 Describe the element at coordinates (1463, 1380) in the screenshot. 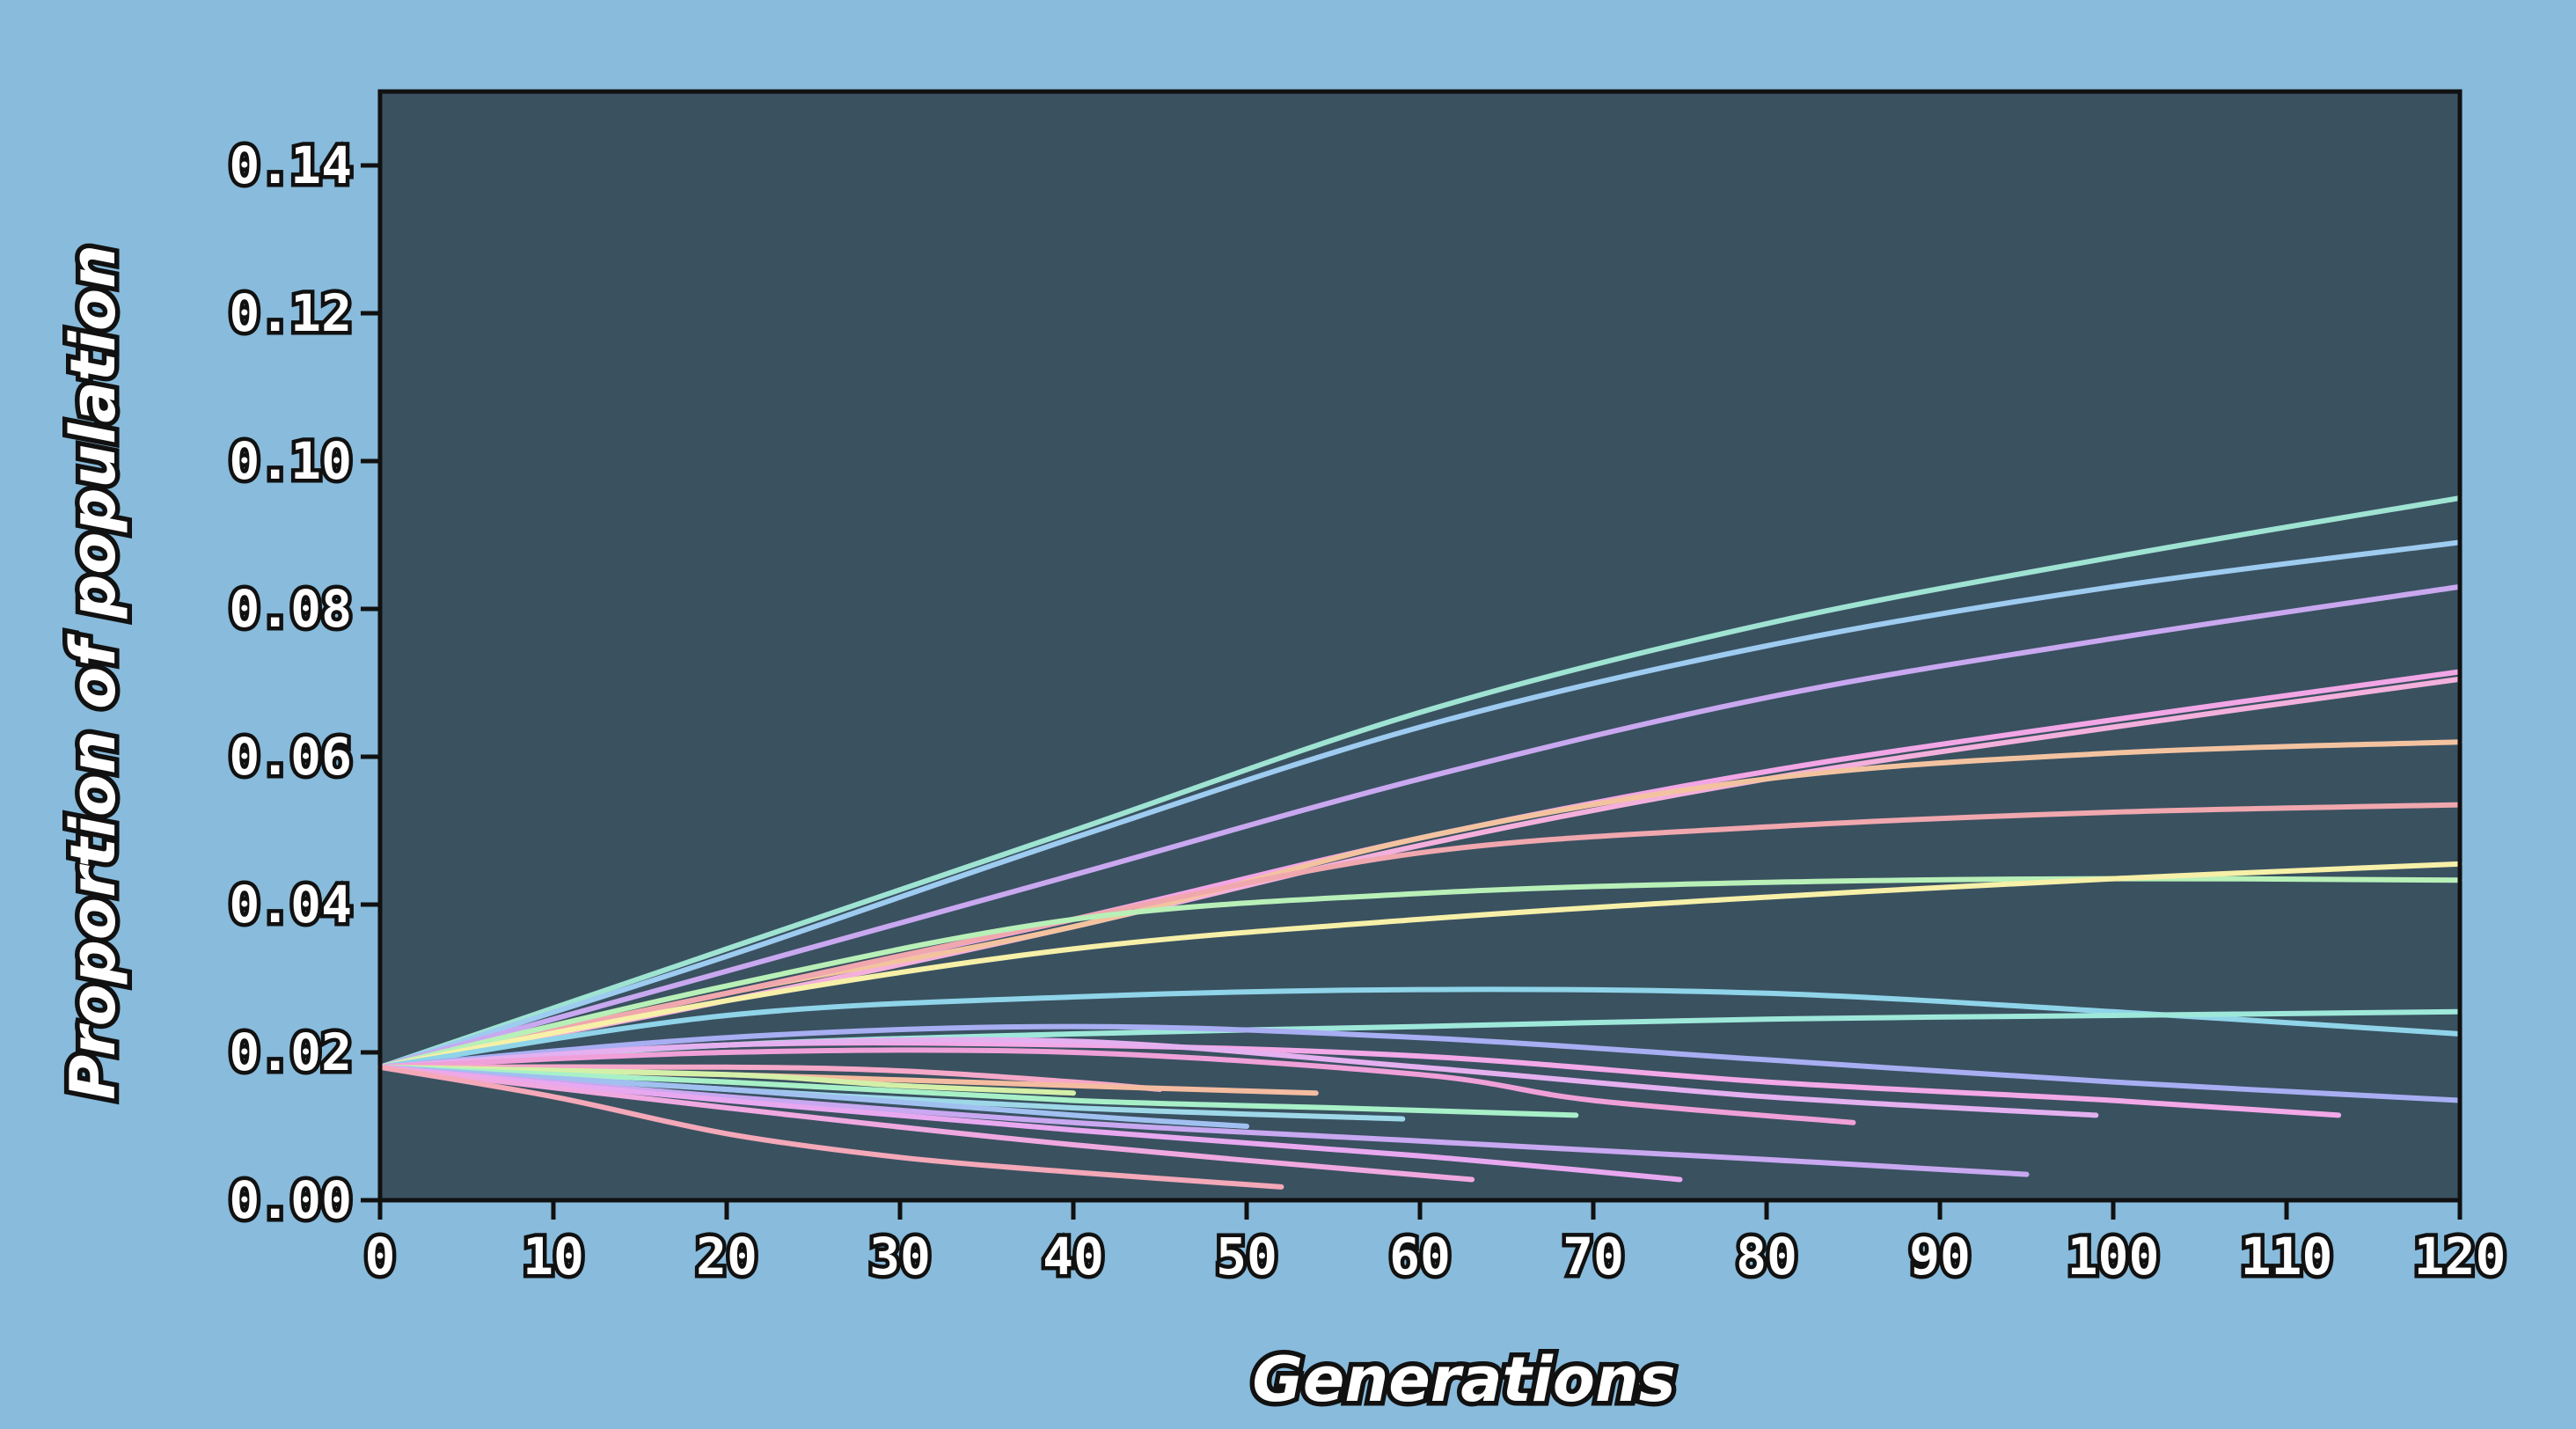

I see `x-axis-title: Generations` at that location.